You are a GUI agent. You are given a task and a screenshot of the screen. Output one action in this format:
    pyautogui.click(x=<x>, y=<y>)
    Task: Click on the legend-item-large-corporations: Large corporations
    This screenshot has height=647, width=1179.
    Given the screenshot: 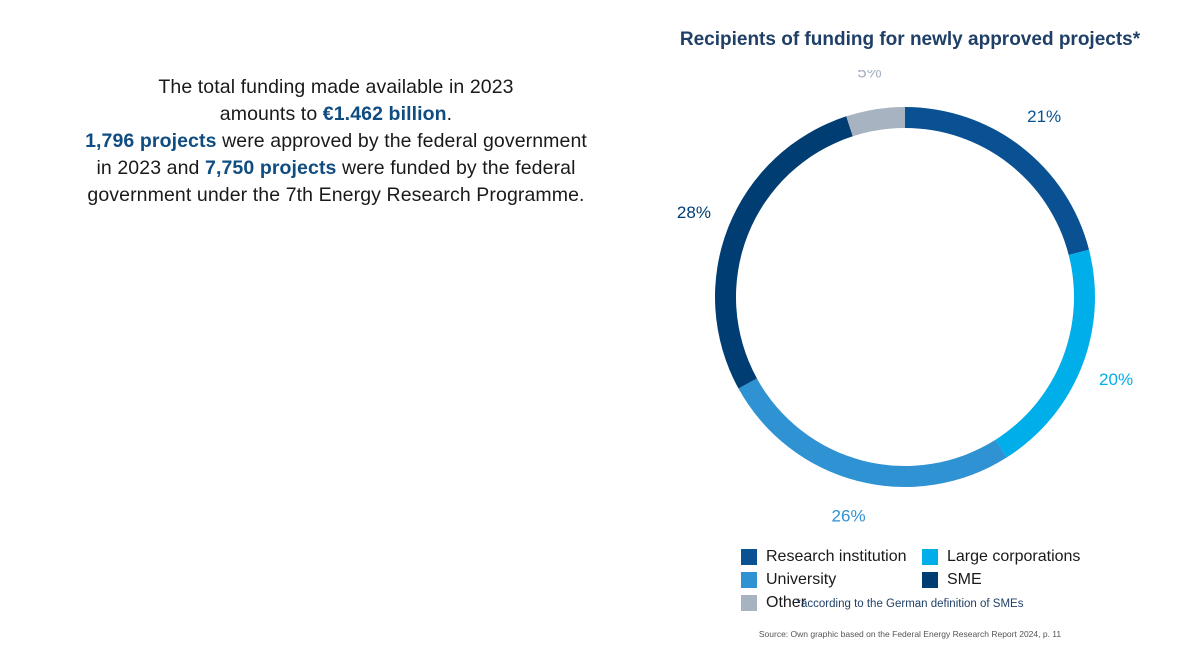 What is the action you would take?
    pyautogui.click(x=1001, y=557)
    